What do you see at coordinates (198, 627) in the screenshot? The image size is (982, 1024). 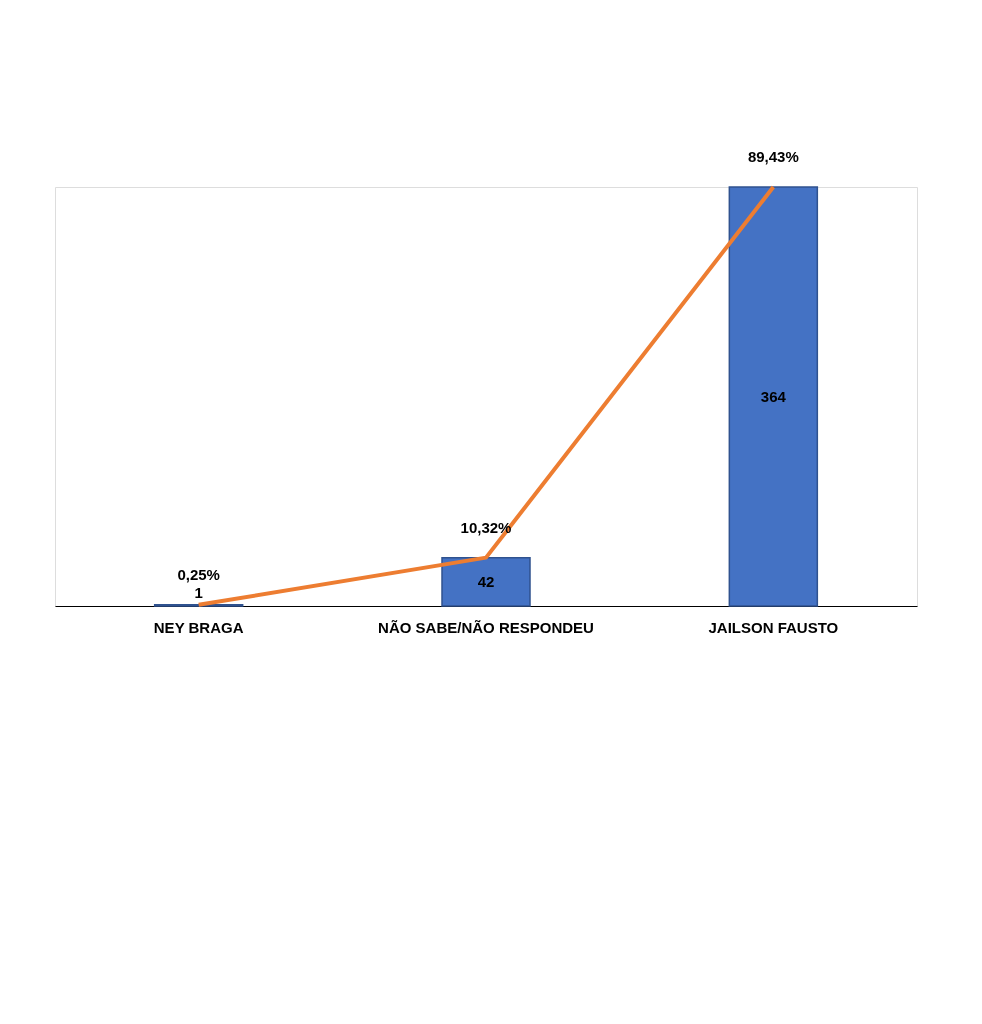 I see `x-tick-label: NEY BRAGA` at bounding box center [198, 627].